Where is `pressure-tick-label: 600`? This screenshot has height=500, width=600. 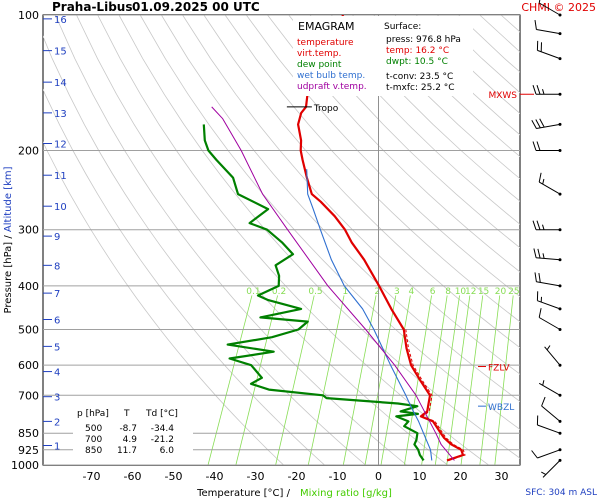
pressure-tick-label: 600 is located at coordinates (28, 365).